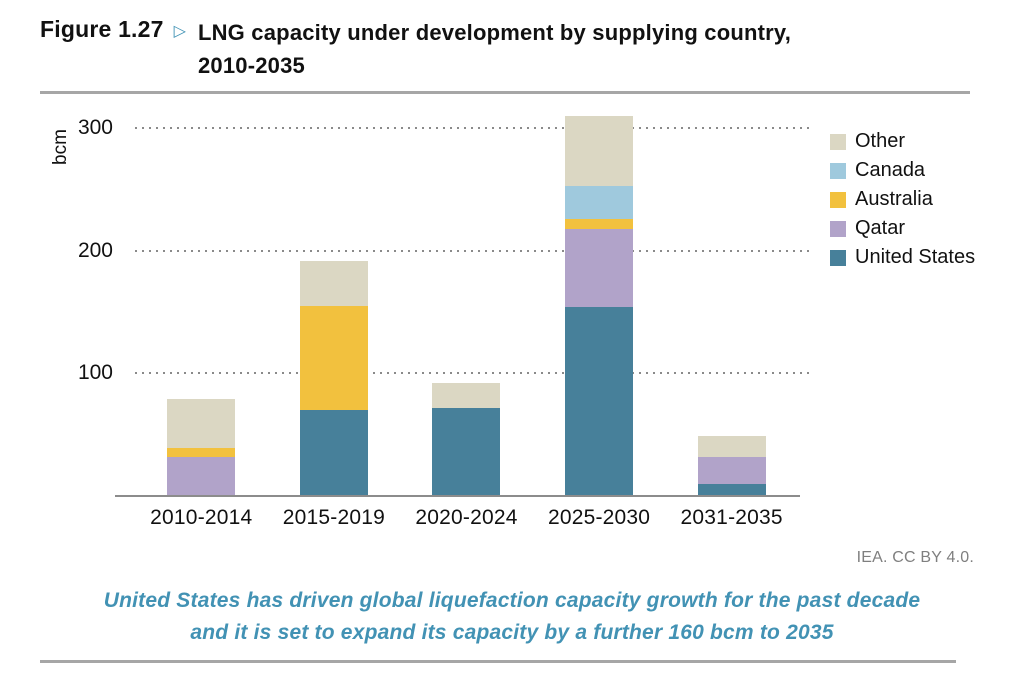 This screenshot has width=1024, height=677. I want to click on bar-segment-other-2031-2035, so click(731, 446).